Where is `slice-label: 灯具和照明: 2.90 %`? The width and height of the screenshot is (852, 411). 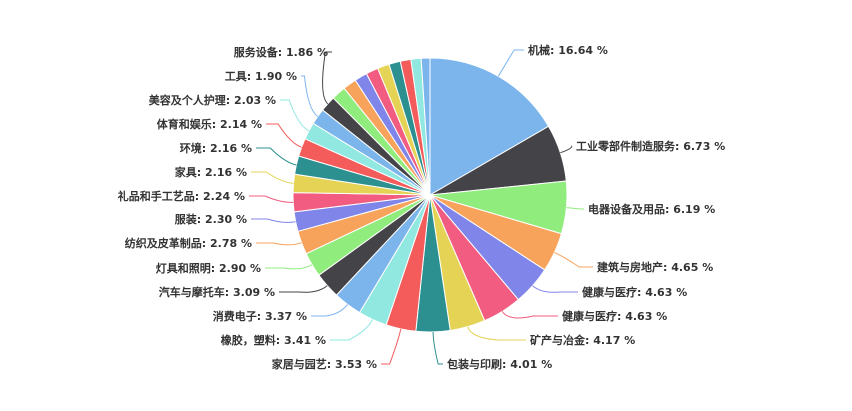 slice-label: 灯具和照明: 2.90 % is located at coordinates (208, 268).